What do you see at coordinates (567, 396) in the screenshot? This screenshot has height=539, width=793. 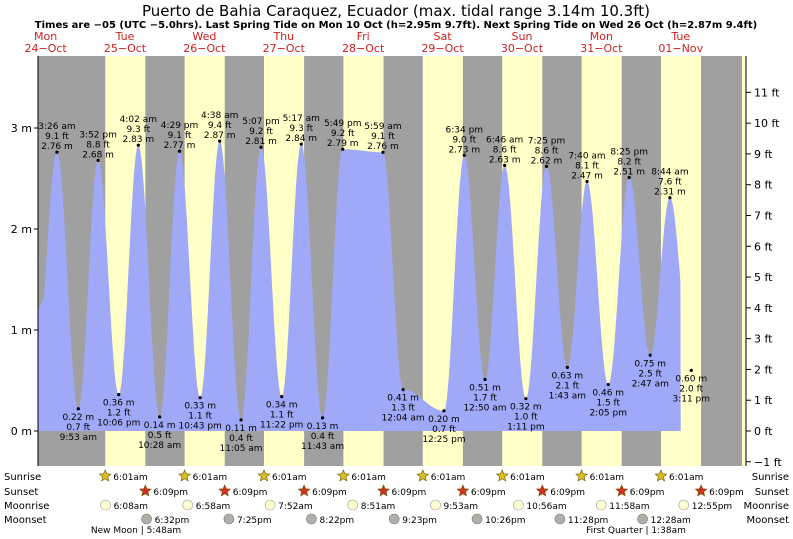 I see `tide-label-time: 1:43 am` at bounding box center [567, 396].